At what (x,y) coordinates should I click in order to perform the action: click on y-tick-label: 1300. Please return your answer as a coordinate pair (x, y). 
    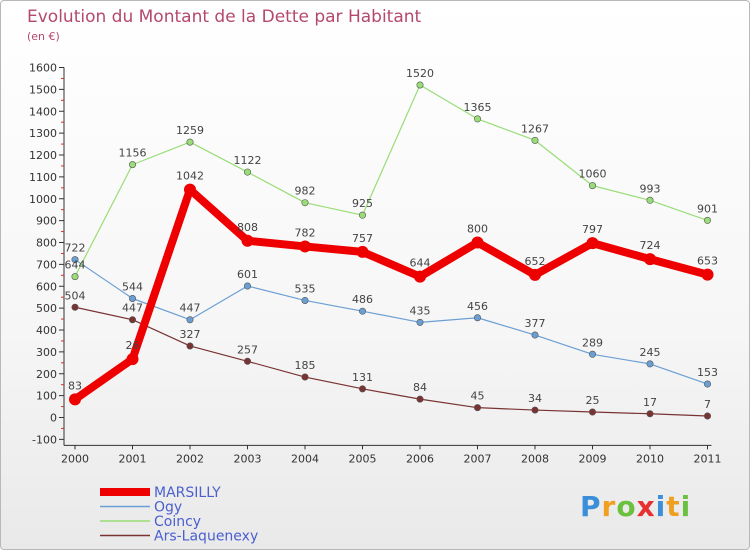
    Looking at the image, I should click on (43, 133).